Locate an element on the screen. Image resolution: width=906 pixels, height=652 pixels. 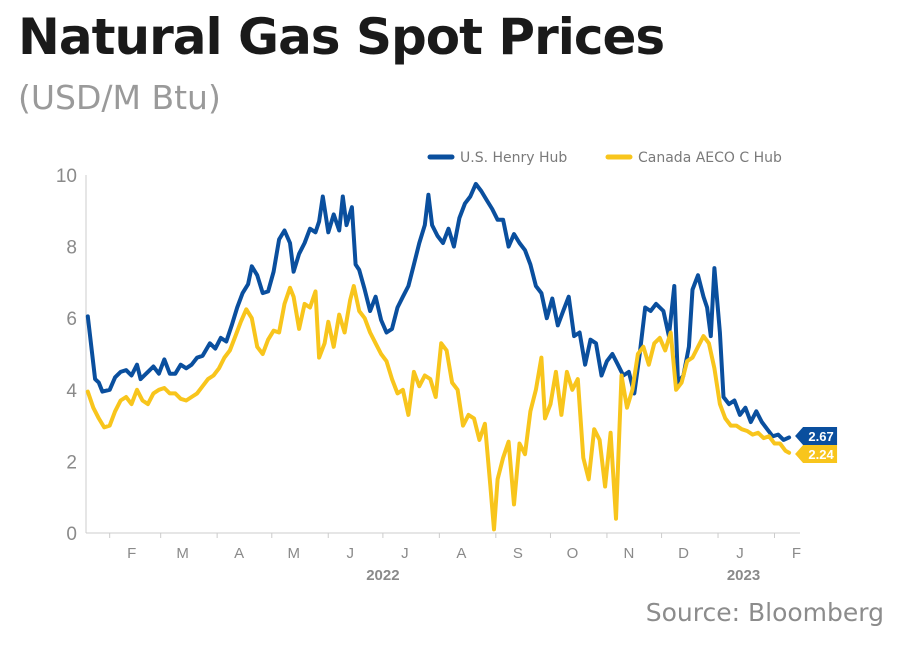
y-tick-label: 2 is located at coordinates (71, 462).